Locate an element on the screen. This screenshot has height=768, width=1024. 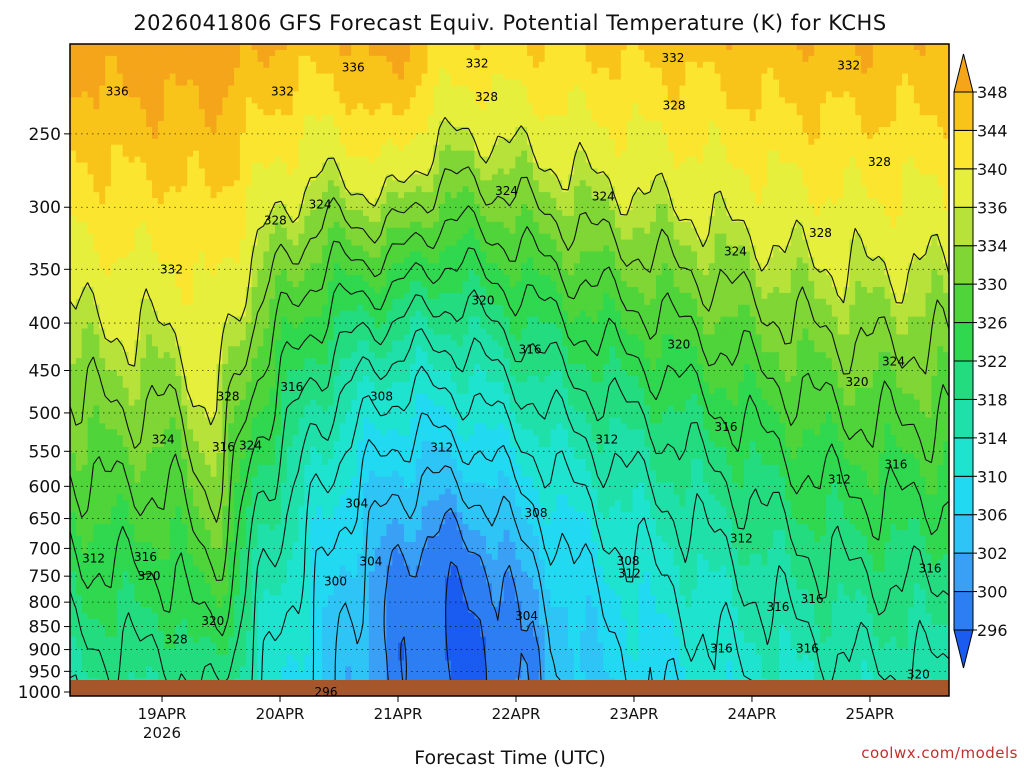
colorbar-top-arrow is located at coordinates (963, 73).